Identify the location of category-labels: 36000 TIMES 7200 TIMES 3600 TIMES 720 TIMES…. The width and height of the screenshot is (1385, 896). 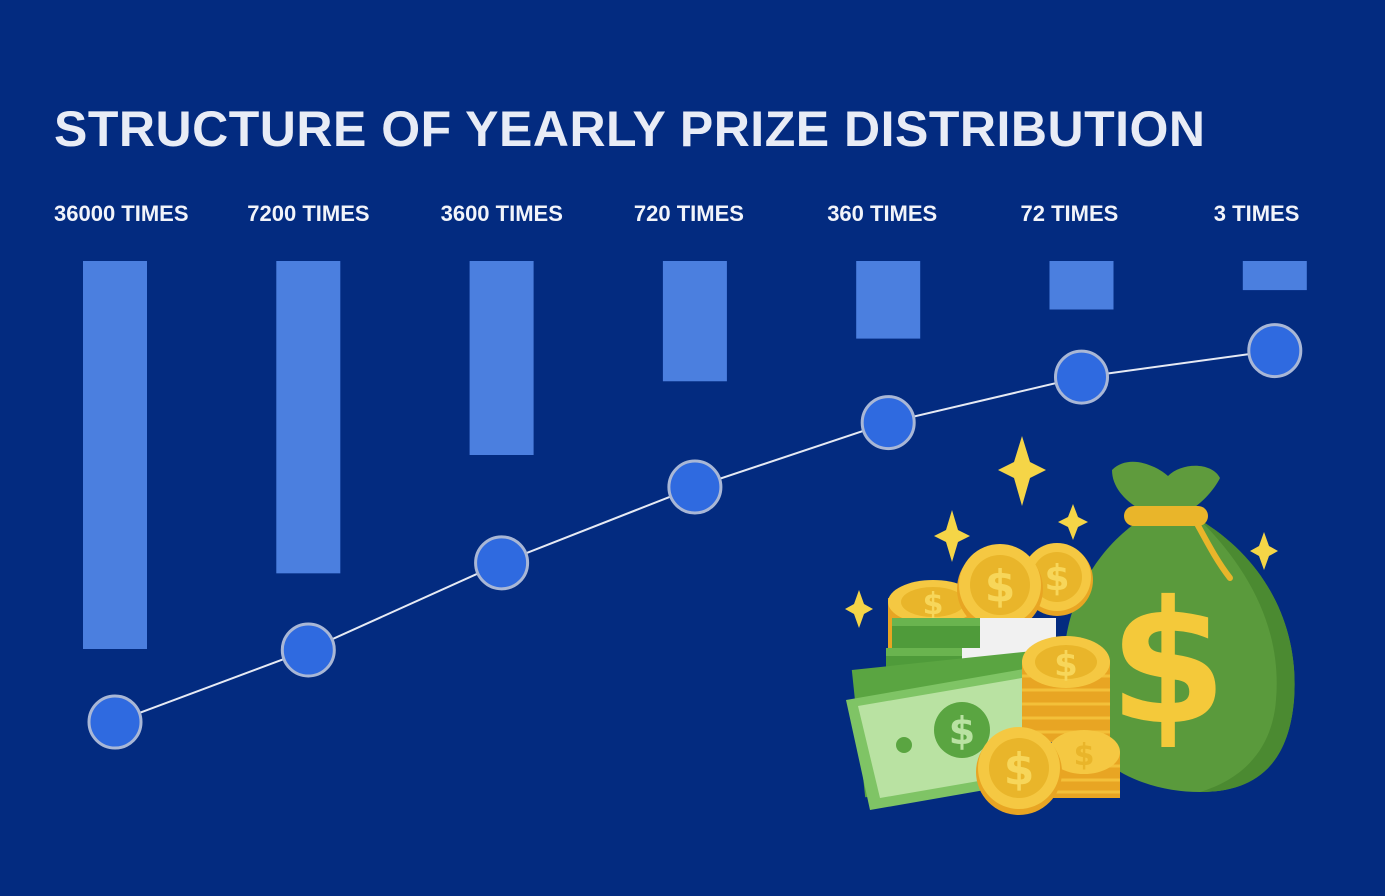
(676, 213).